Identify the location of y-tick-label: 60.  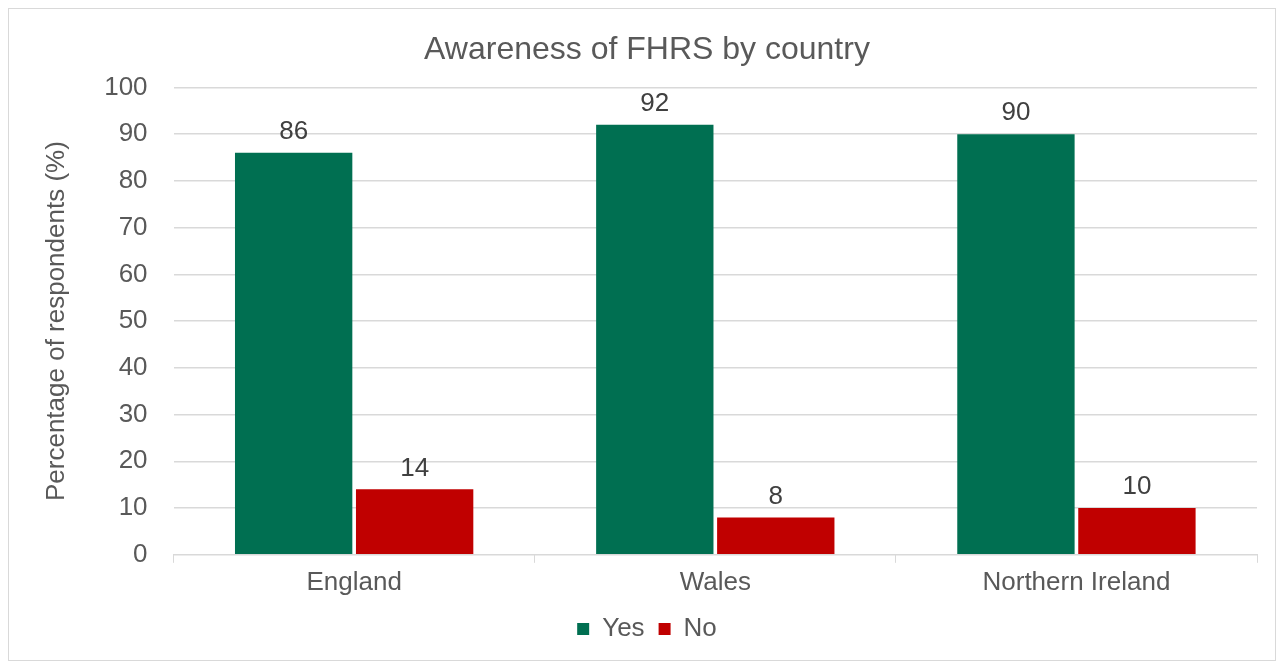
(133, 272).